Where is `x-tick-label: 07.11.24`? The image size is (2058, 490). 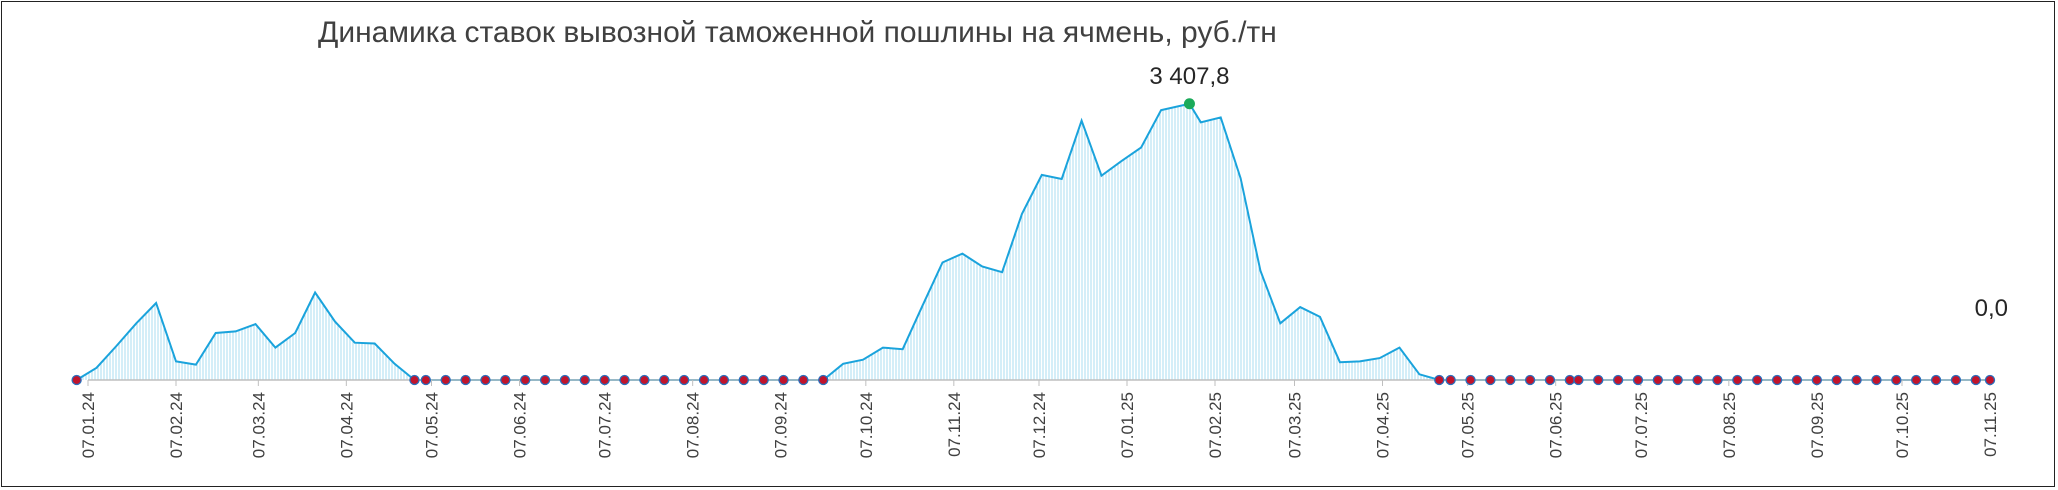
x-tick-label: 07.11.24 is located at coordinates (954, 424).